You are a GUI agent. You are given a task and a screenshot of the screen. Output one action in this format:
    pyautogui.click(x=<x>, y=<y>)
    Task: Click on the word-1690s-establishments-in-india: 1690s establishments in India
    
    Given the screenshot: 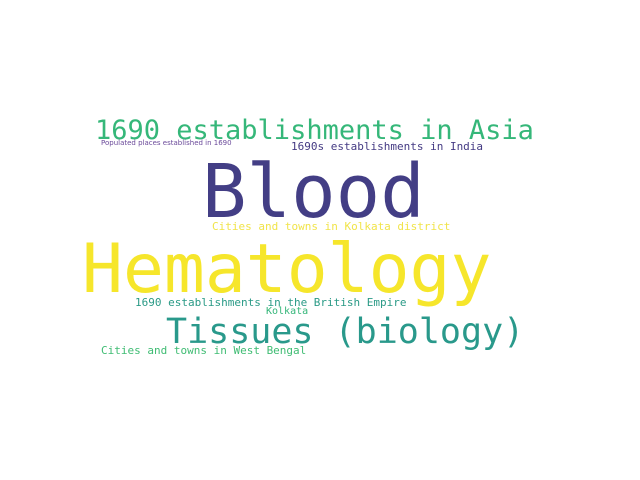 What is the action you would take?
    pyautogui.click(x=387, y=146)
    